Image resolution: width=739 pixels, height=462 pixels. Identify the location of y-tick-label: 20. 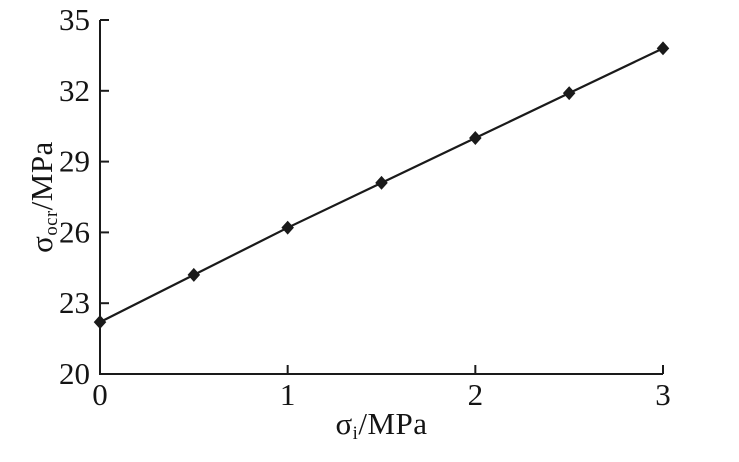
(74, 373).